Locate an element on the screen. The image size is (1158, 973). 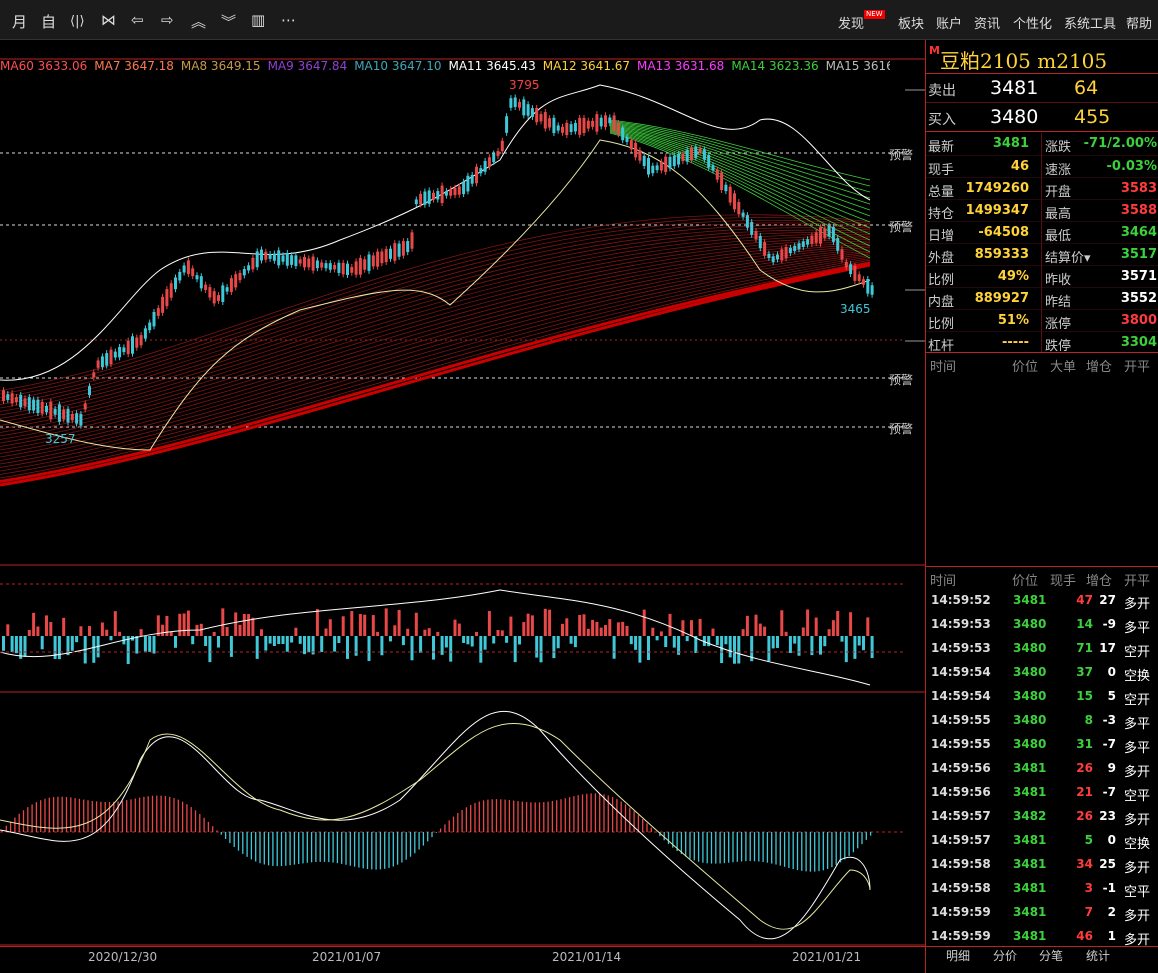
bid-row: 买入 3480 455 is located at coordinates (1042, 117).